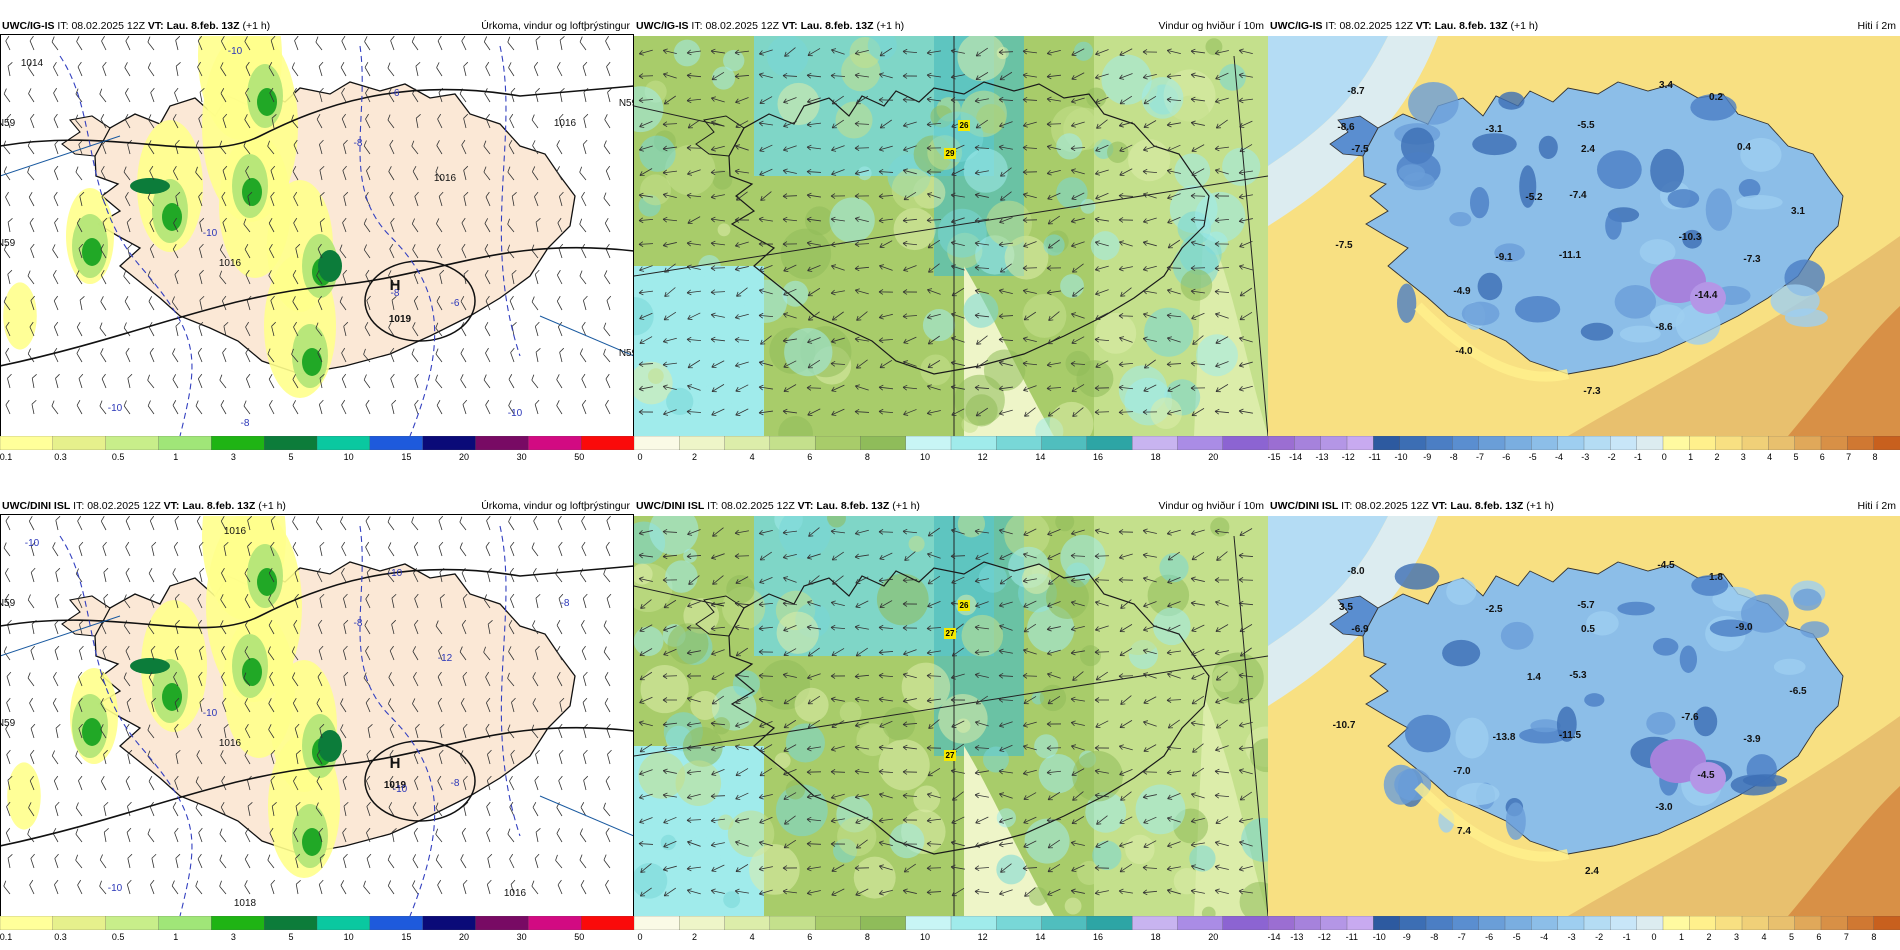  Describe the element at coordinates (1427, 457) in the screenshot. I see `colorbar-tick: -9` at that location.